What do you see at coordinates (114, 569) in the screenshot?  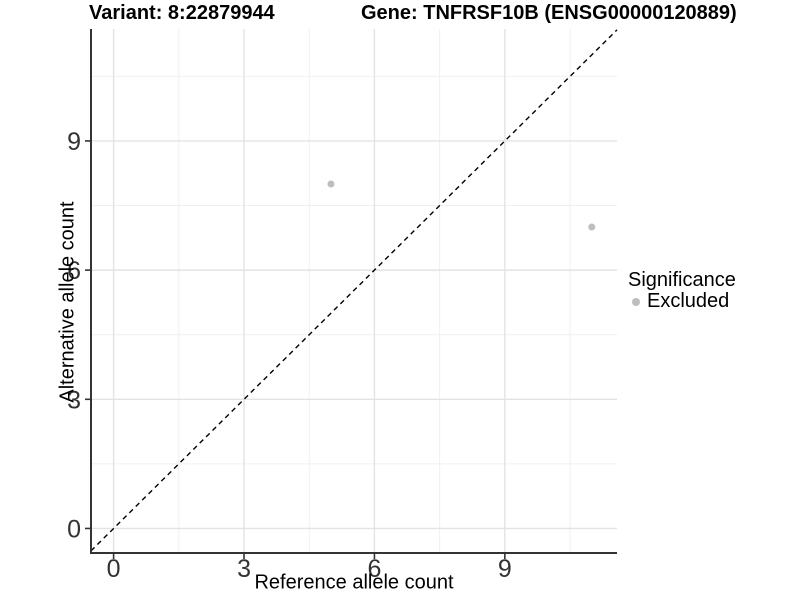 I see `x-tick-label: 0` at bounding box center [114, 569].